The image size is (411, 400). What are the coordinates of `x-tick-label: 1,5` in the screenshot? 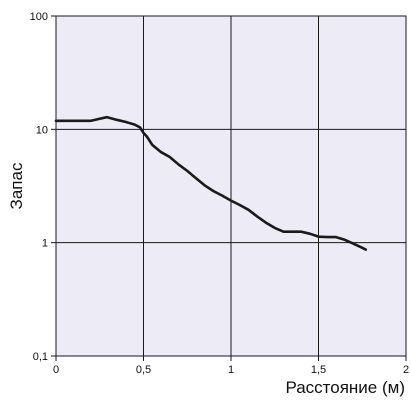 It's located at (318, 370).